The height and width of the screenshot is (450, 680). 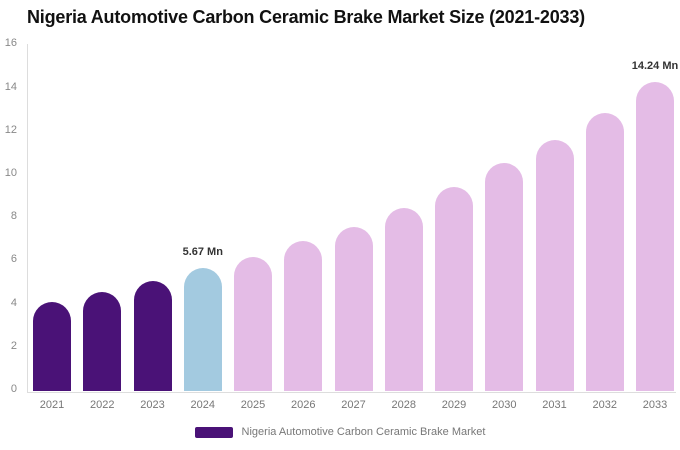 I want to click on y-tick-label: 2, so click(x=13, y=345).